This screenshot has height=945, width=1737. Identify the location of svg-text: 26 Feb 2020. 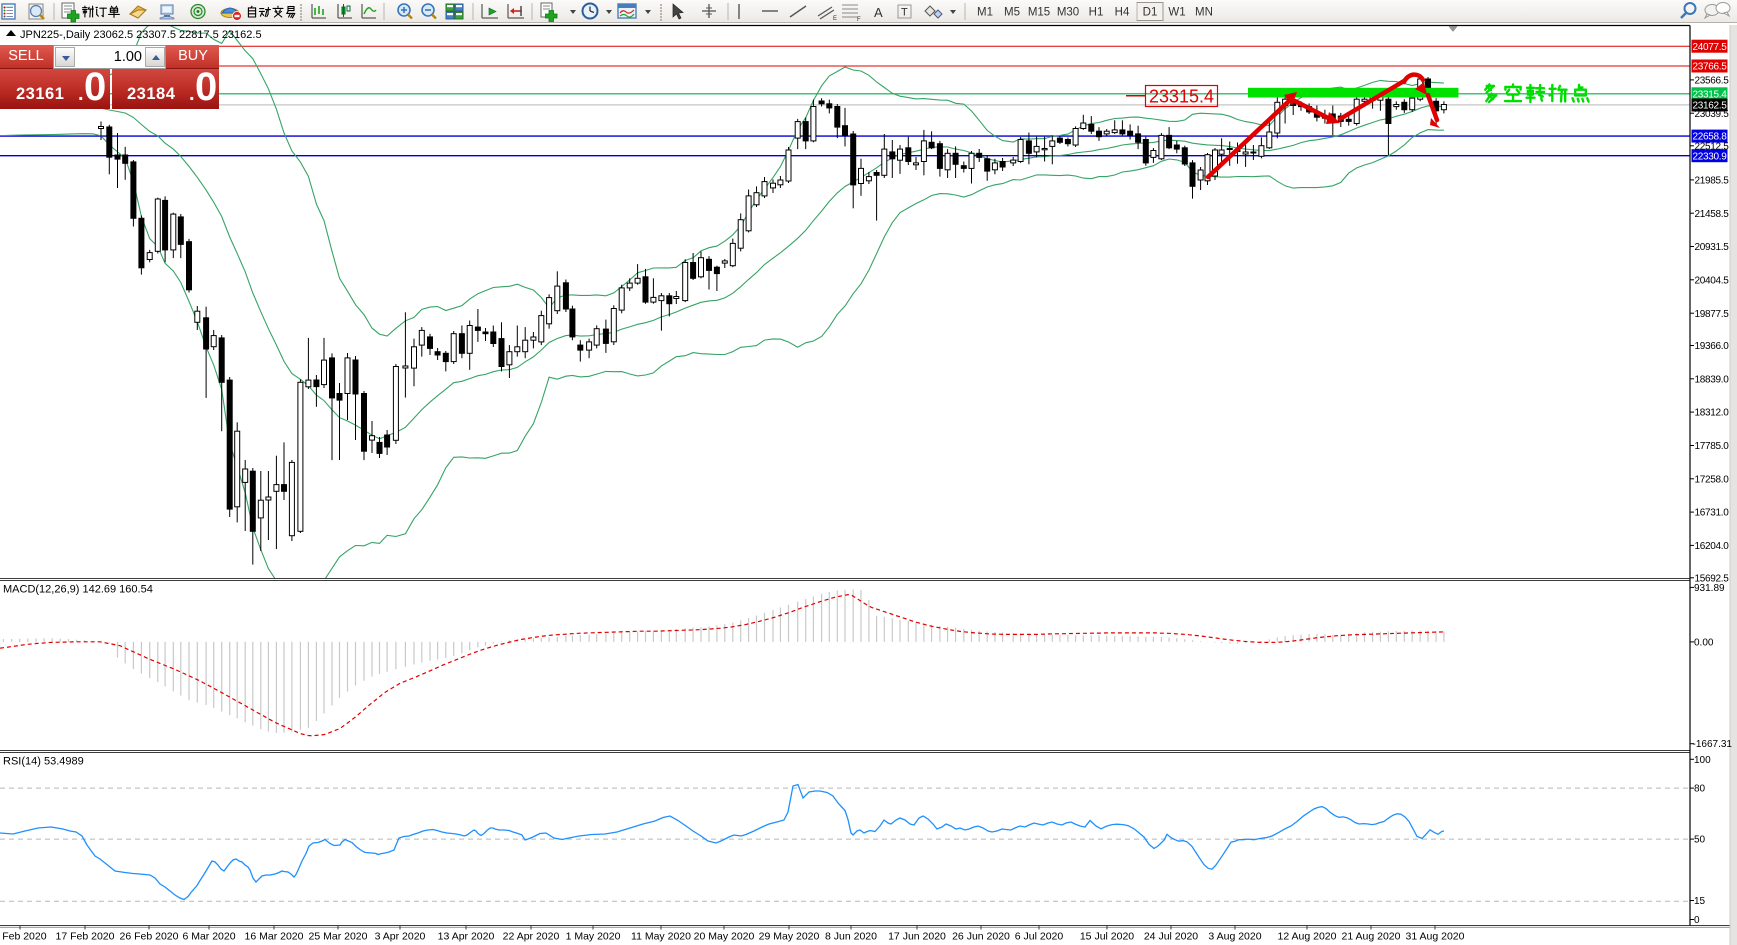
(149, 937).